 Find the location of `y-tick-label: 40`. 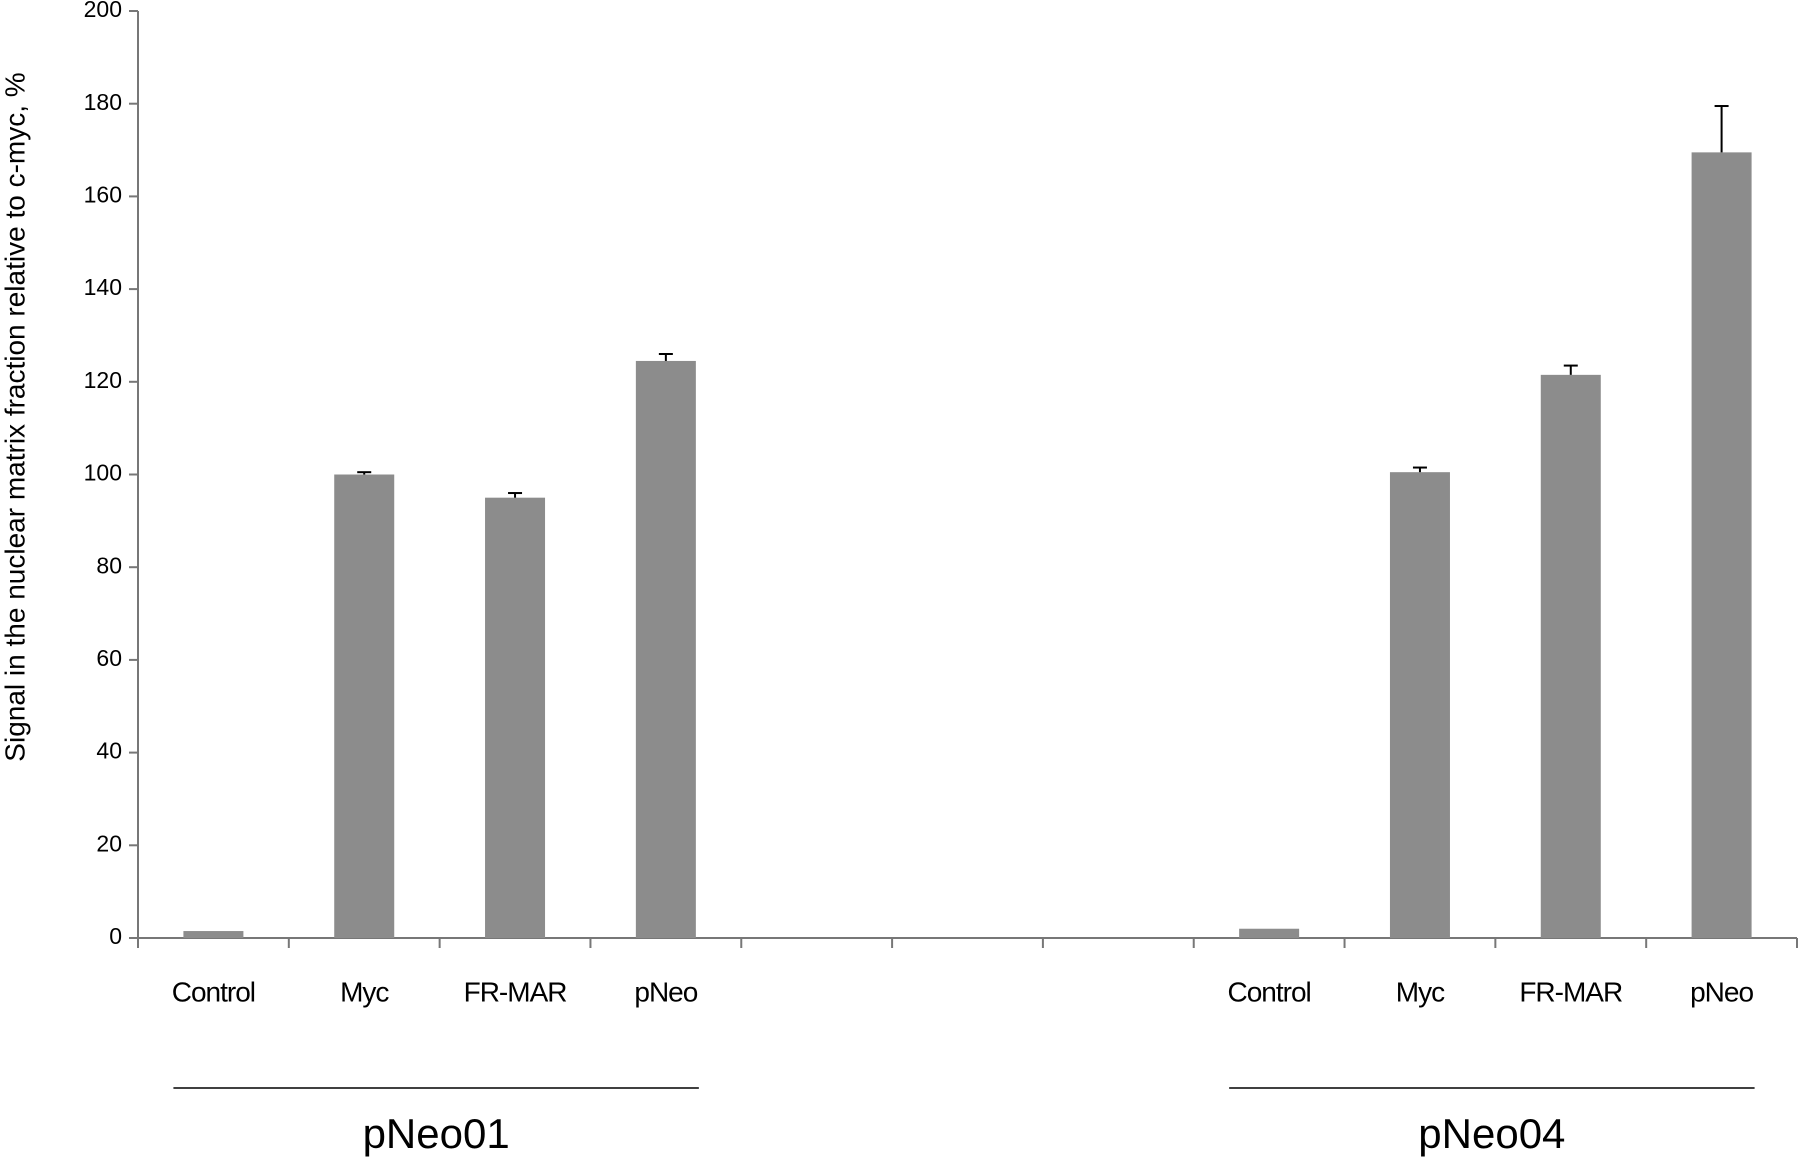

y-tick-label: 40 is located at coordinates (109, 751).